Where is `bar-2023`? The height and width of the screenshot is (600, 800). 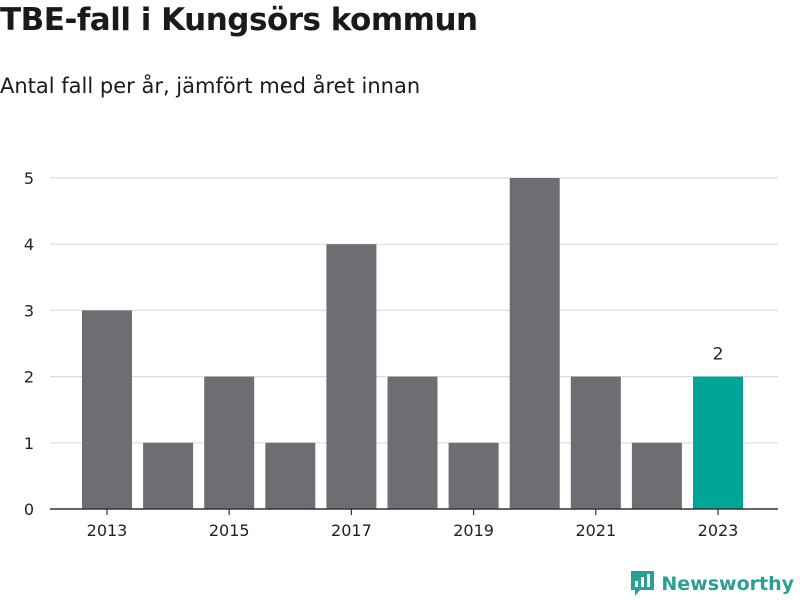
bar-2023 is located at coordinates (718, 442).